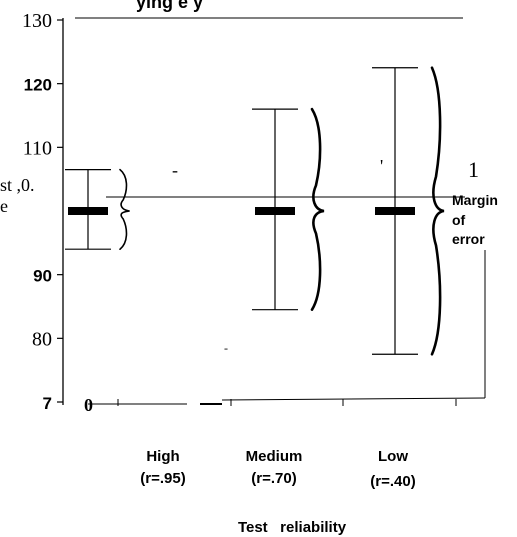 The height and width of the screenshot is (537, 517). Describe the element at coordinates (292, 527) in the screenshot. I see `x-axis-label: Test reliability` at that location.